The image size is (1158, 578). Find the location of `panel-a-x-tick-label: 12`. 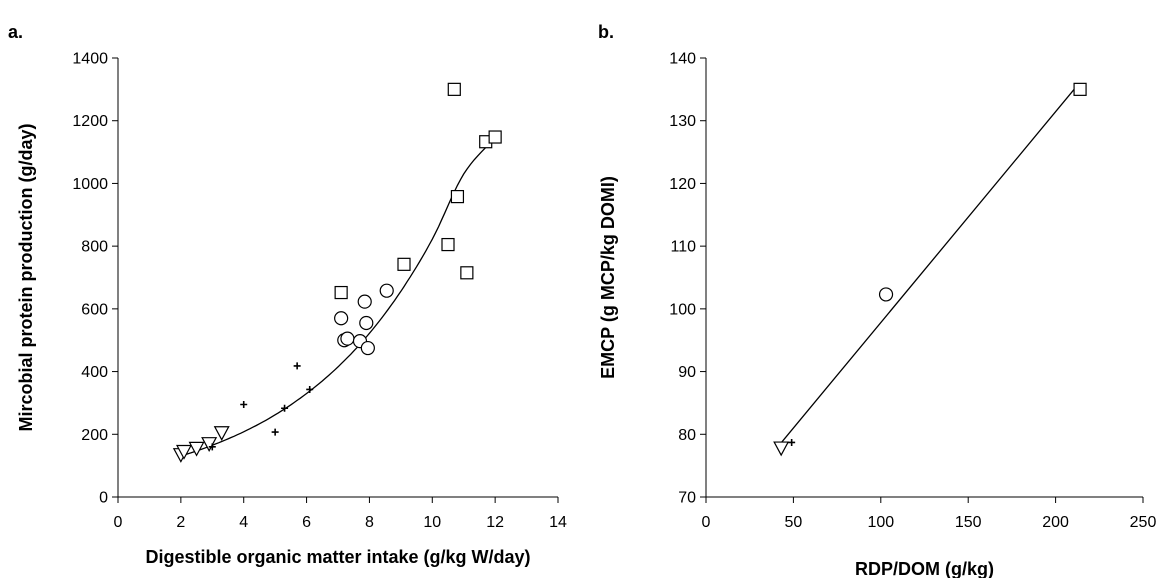

panel-a-x-tick-label: 12 is located at coordinates (495, 522).